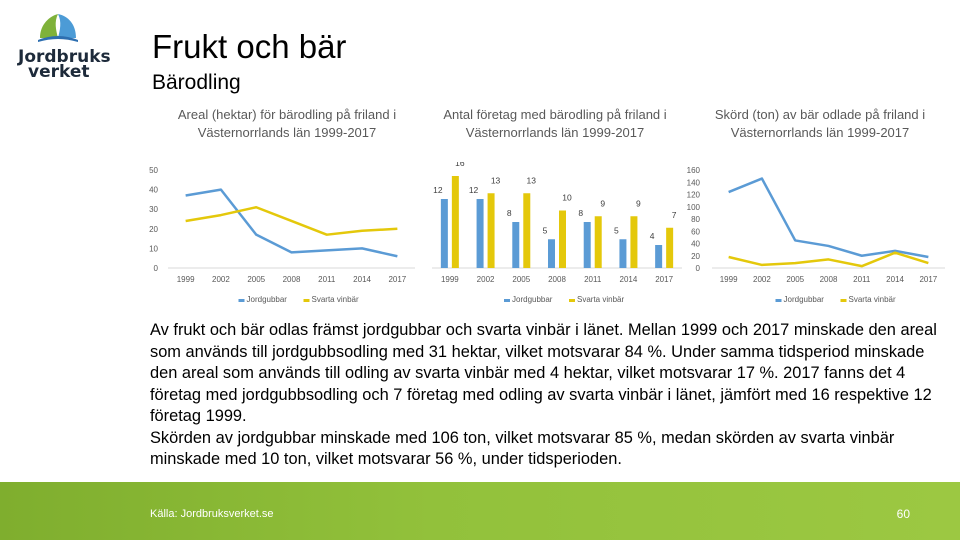 Image resolution: width=960 pixels, height=540 pixels. What do you see at coordinates (694, 170) in the screenshot?
I see `y-tick-label: 160` at bounding box center [694, 170].